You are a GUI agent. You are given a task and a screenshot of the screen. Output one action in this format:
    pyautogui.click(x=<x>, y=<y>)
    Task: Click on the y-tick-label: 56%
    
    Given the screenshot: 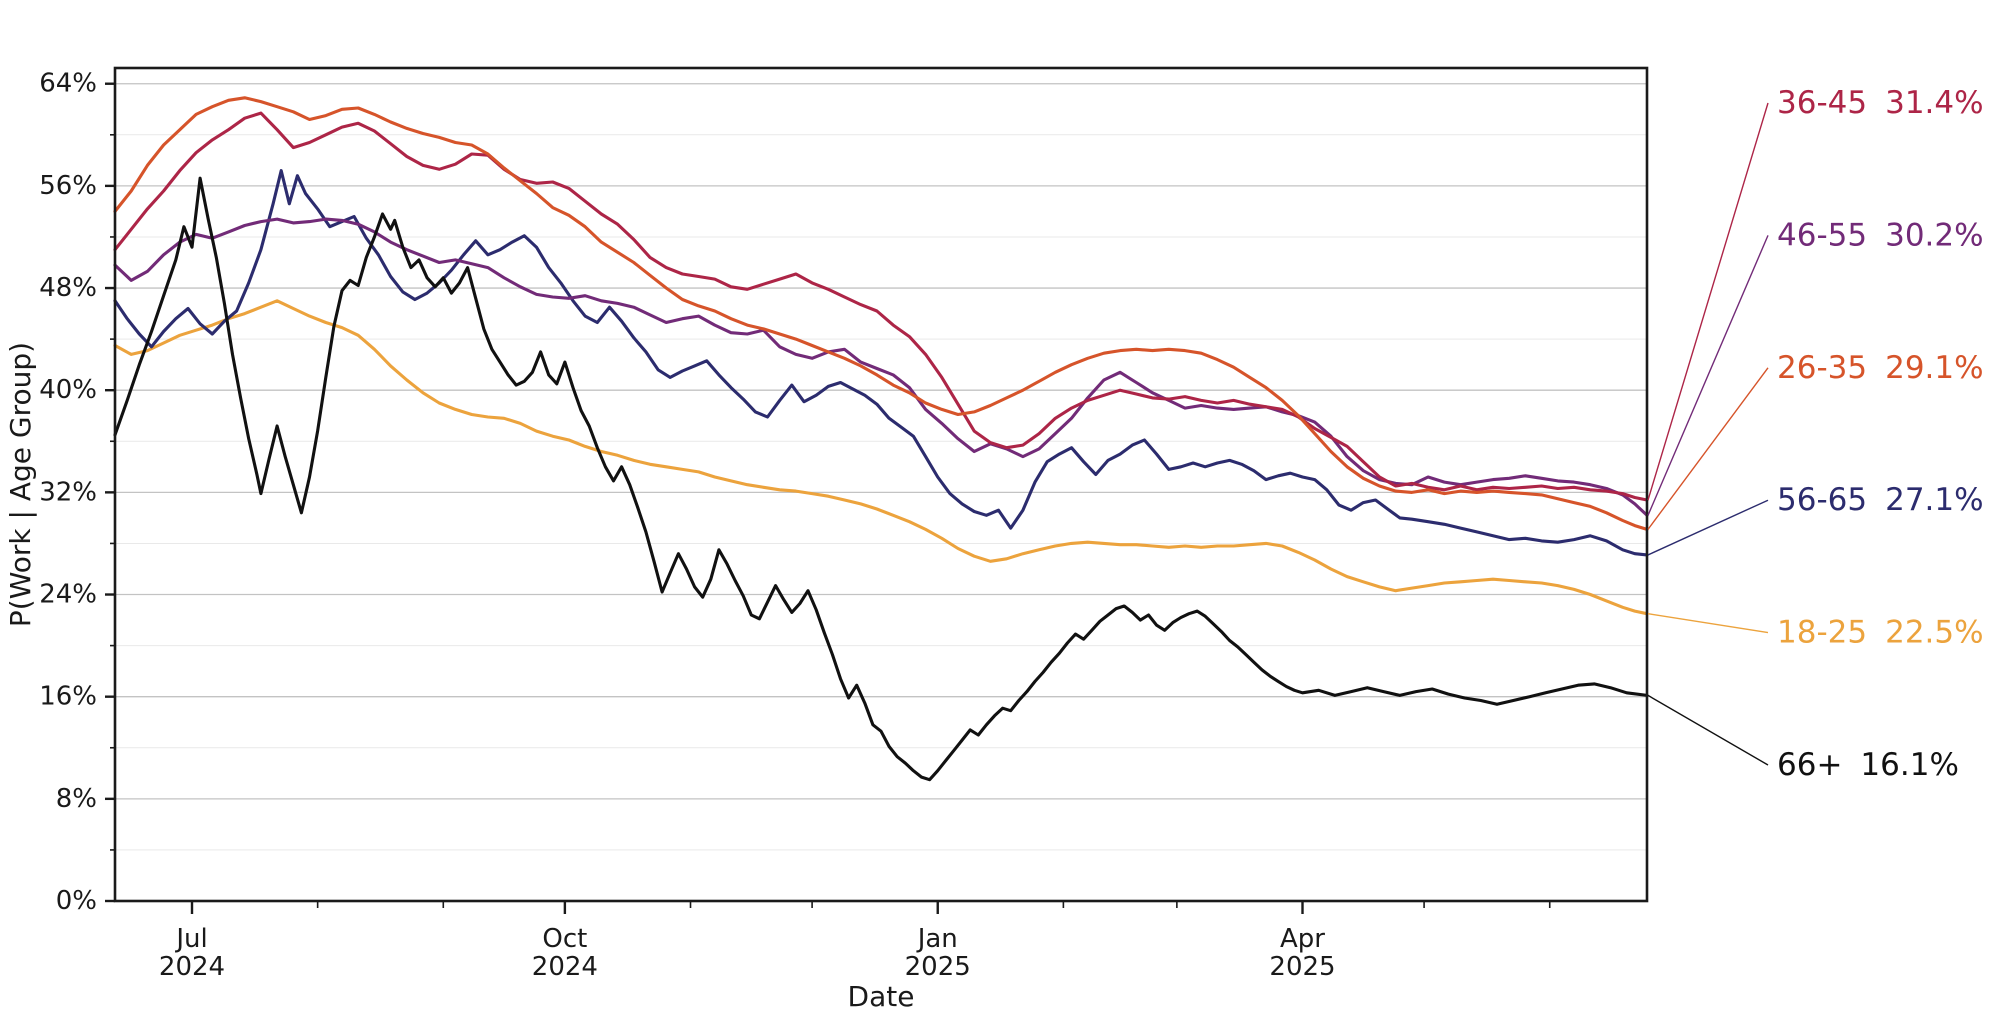 What is the action you would take?
    pyautogui.click(x=68, y=186)
    